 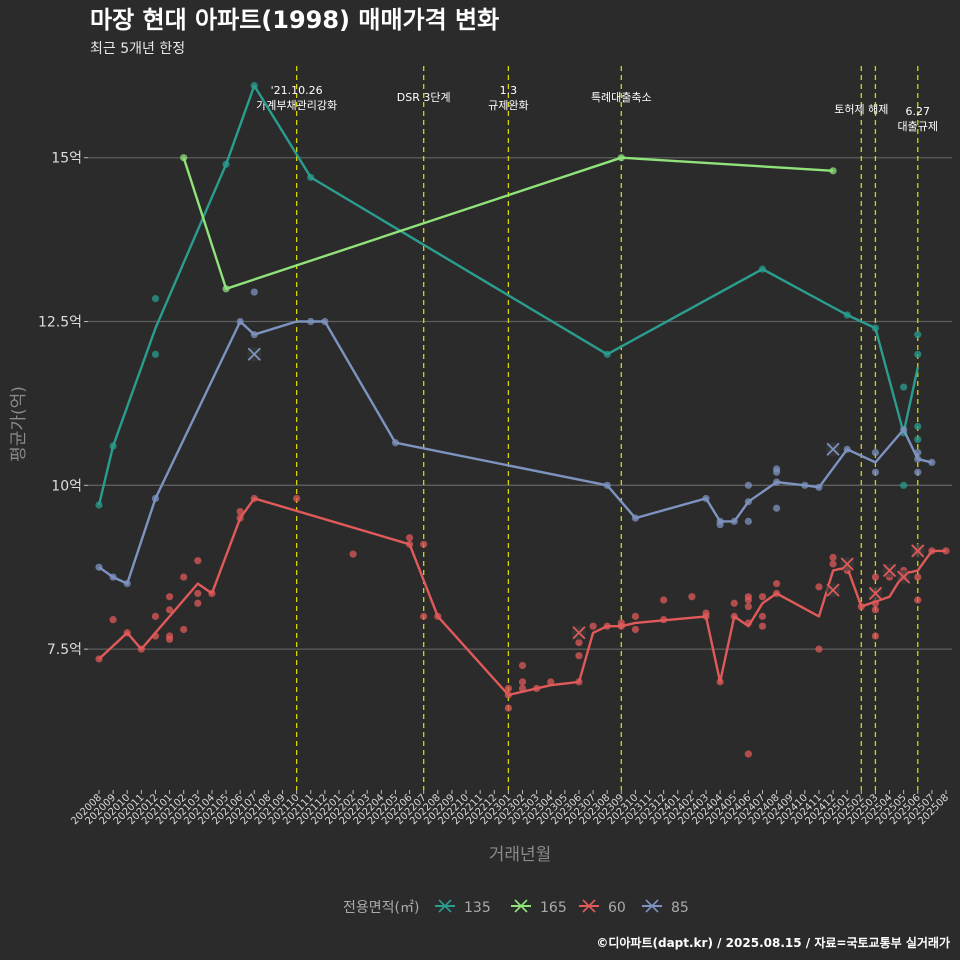 What do you see at coordinates (424, 97) in the screenshot?
I see `event-label: DSR 3단계` at bounding box center [424, 97].